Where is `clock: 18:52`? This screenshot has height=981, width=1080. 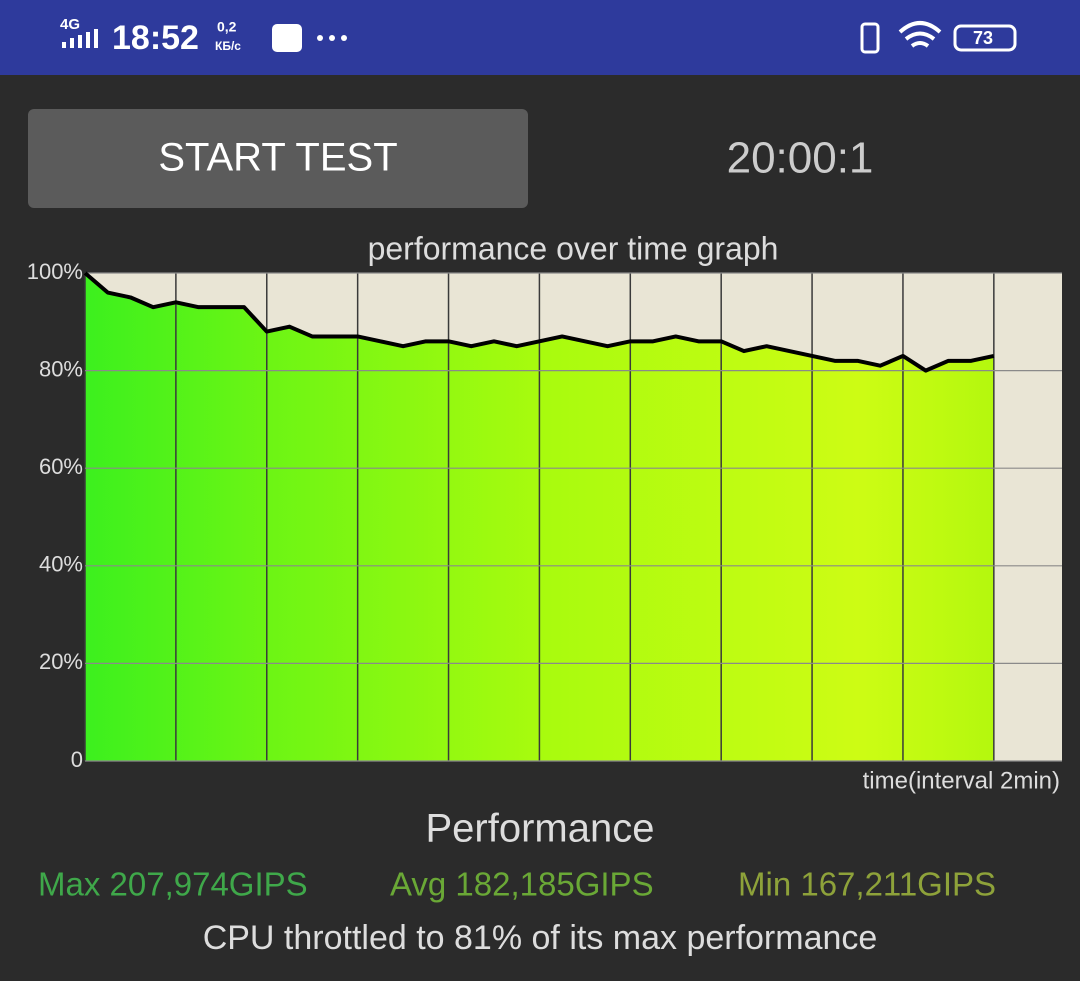 clock: 18:52 is located at coordinates (155, 38).